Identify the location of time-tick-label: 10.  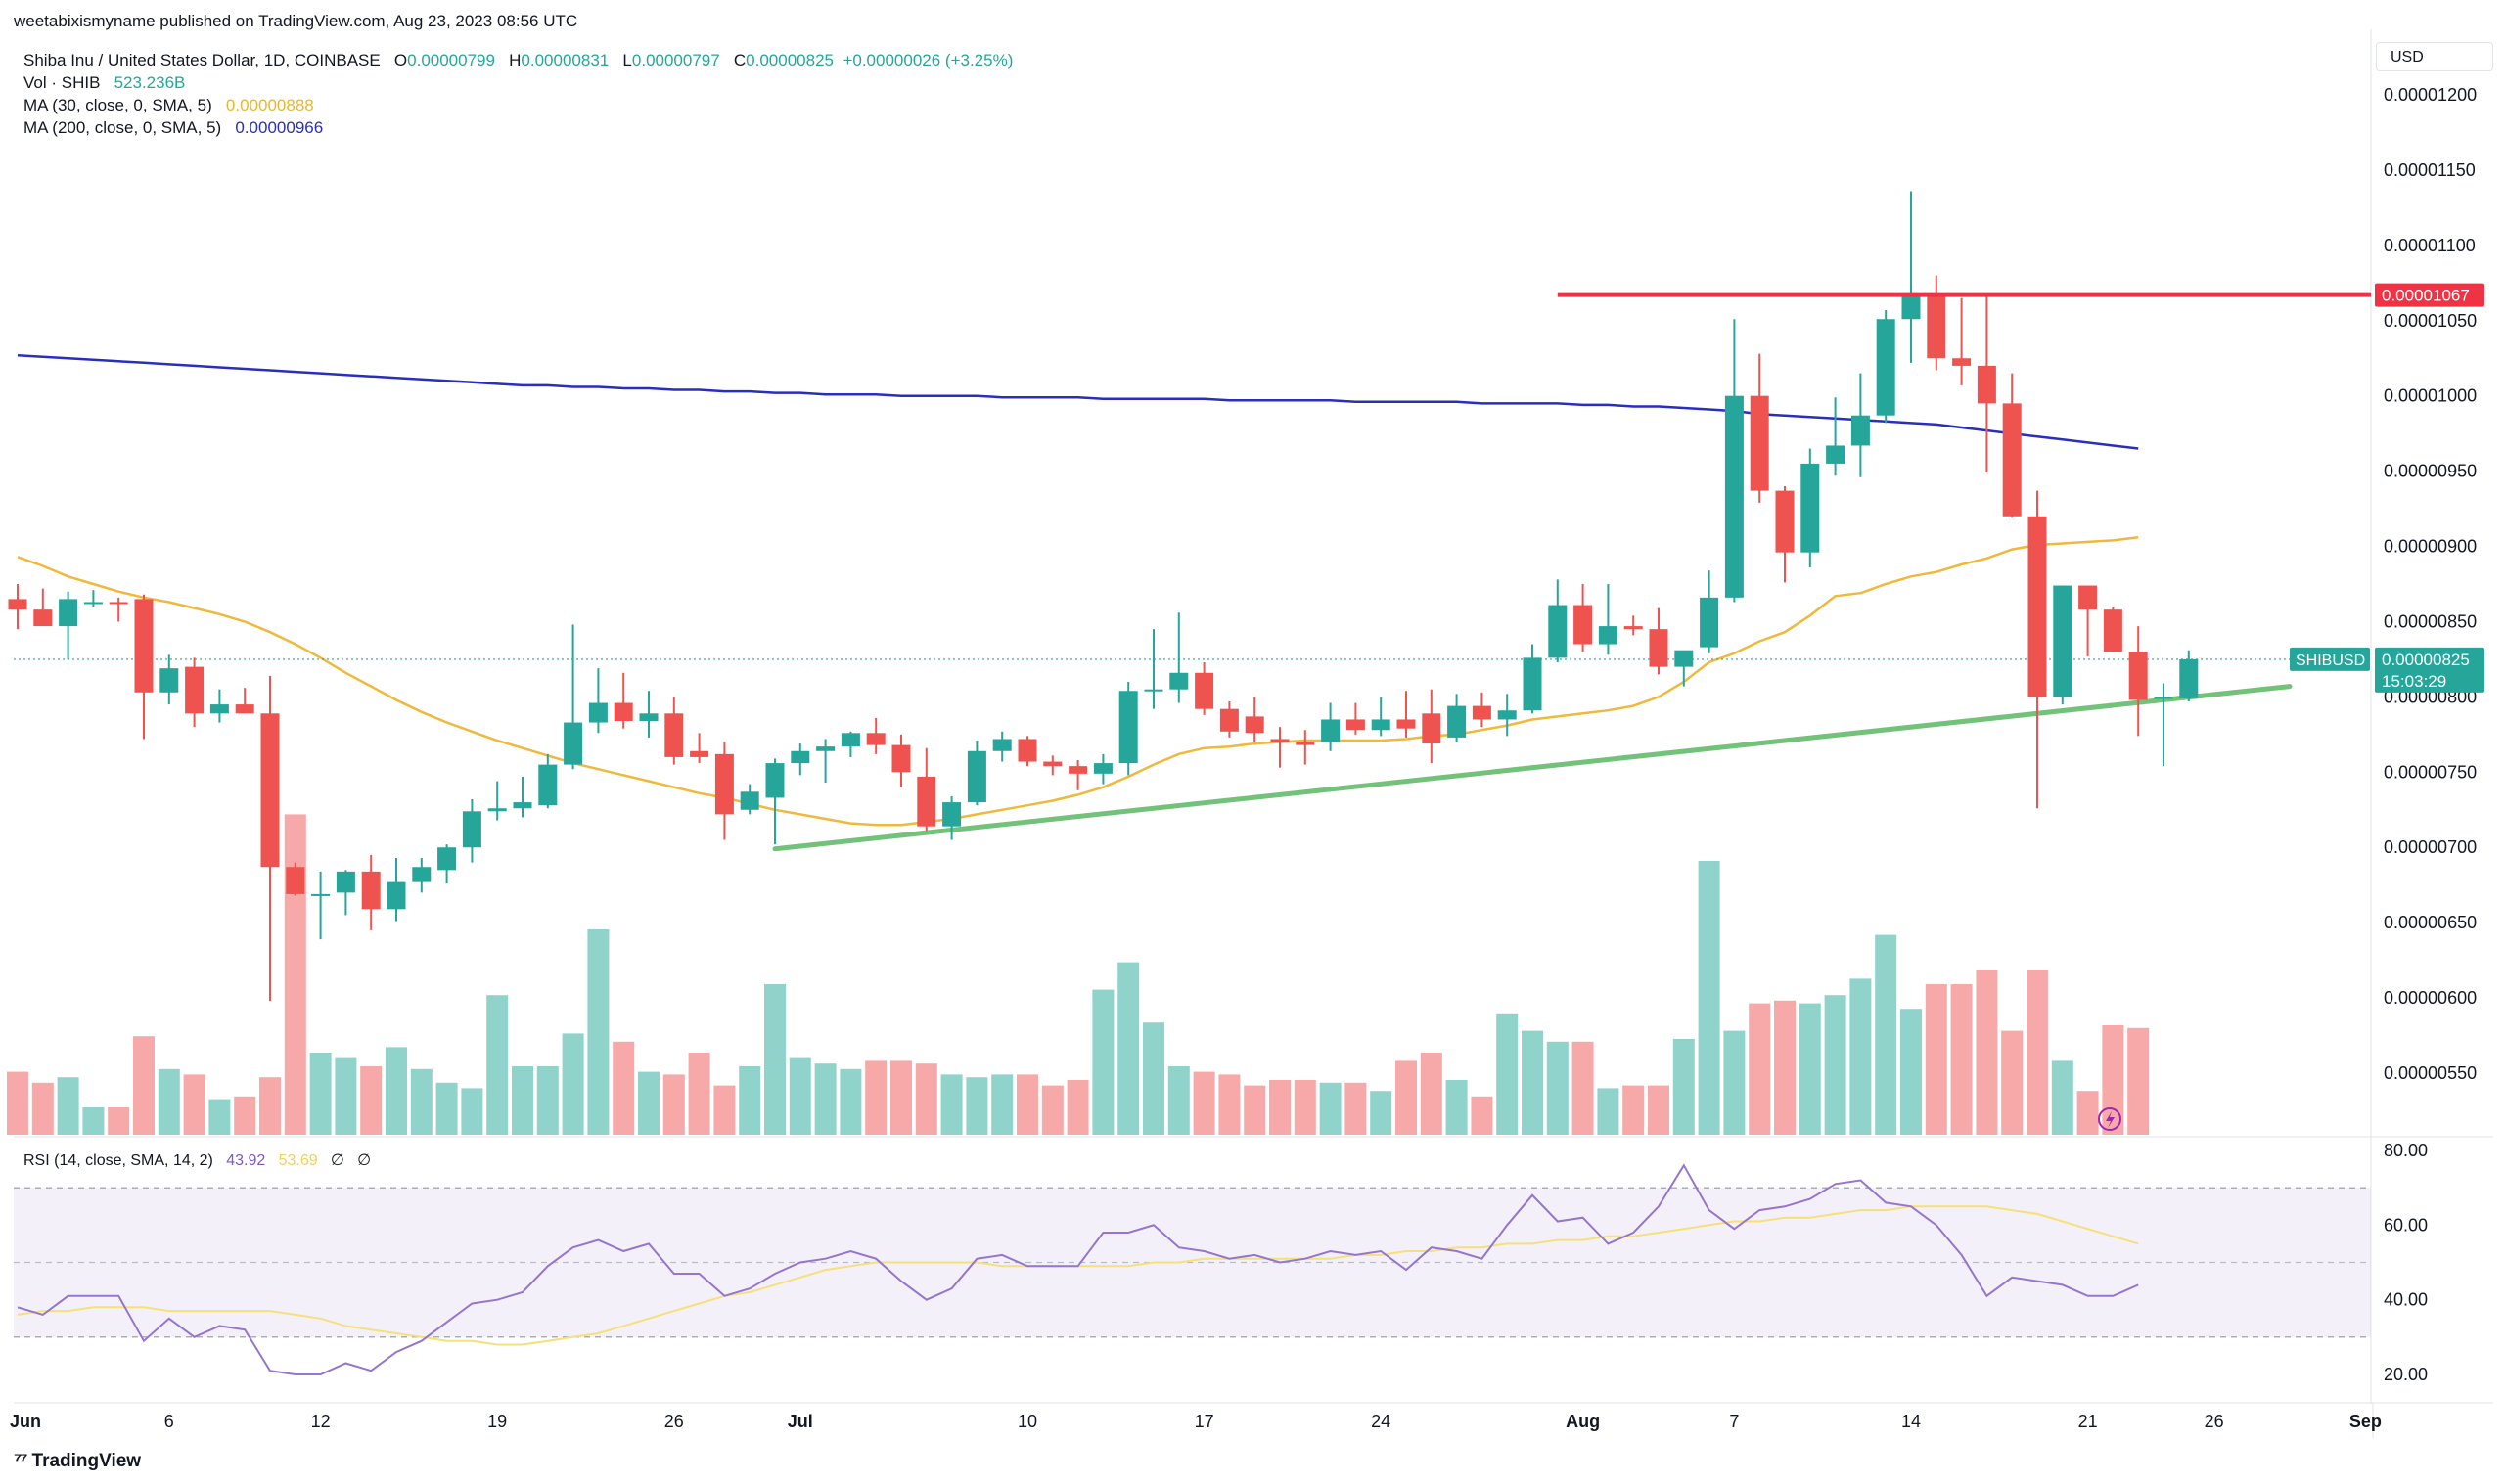
(1027, 1421).